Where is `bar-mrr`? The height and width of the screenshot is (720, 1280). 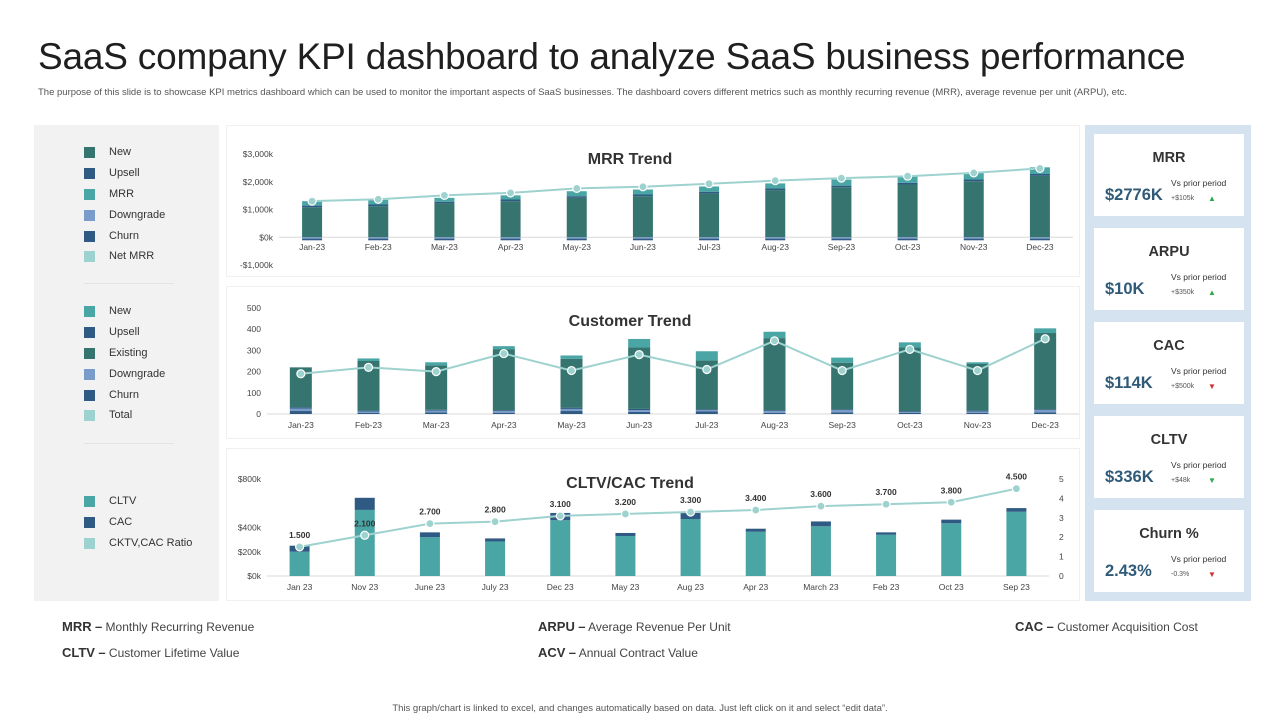
bar-mrr is located at coordinates (775, 186).